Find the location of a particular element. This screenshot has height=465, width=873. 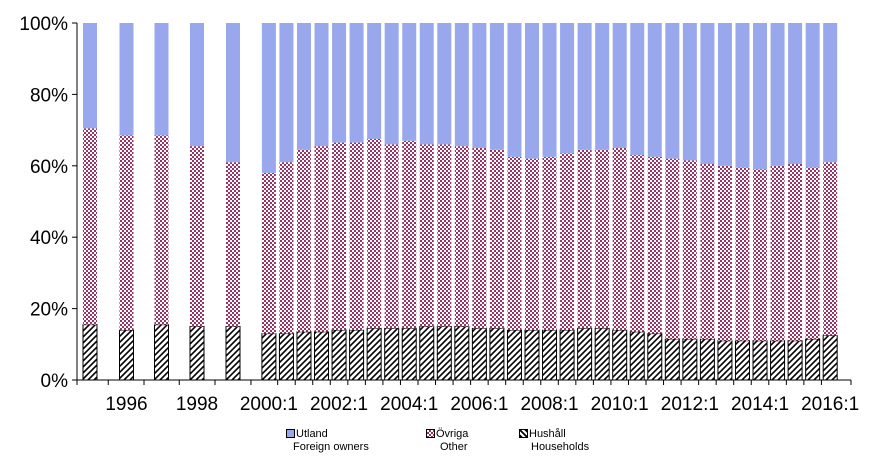

y-tick-label: 100% is located at coordinates (43, 24).